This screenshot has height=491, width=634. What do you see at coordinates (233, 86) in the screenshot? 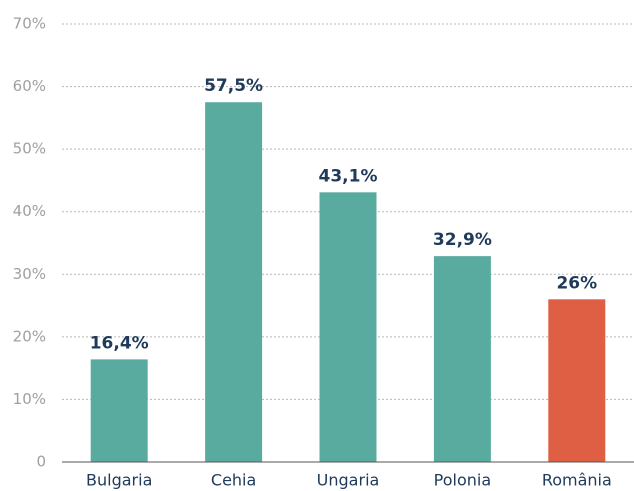
I see `value-label: 57,5%` at bounding box center [233, 86].